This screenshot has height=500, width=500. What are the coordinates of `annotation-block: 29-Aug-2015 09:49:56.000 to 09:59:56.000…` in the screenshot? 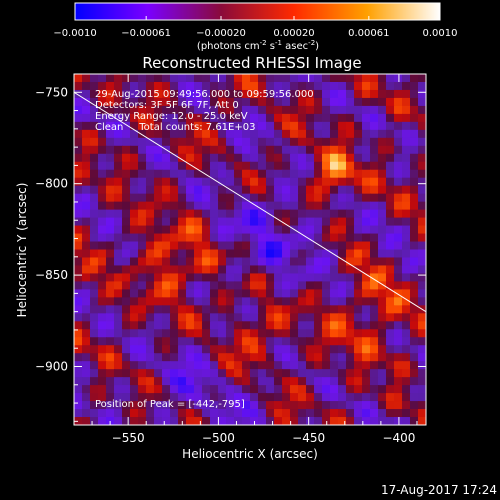 It's located at (204, 111).